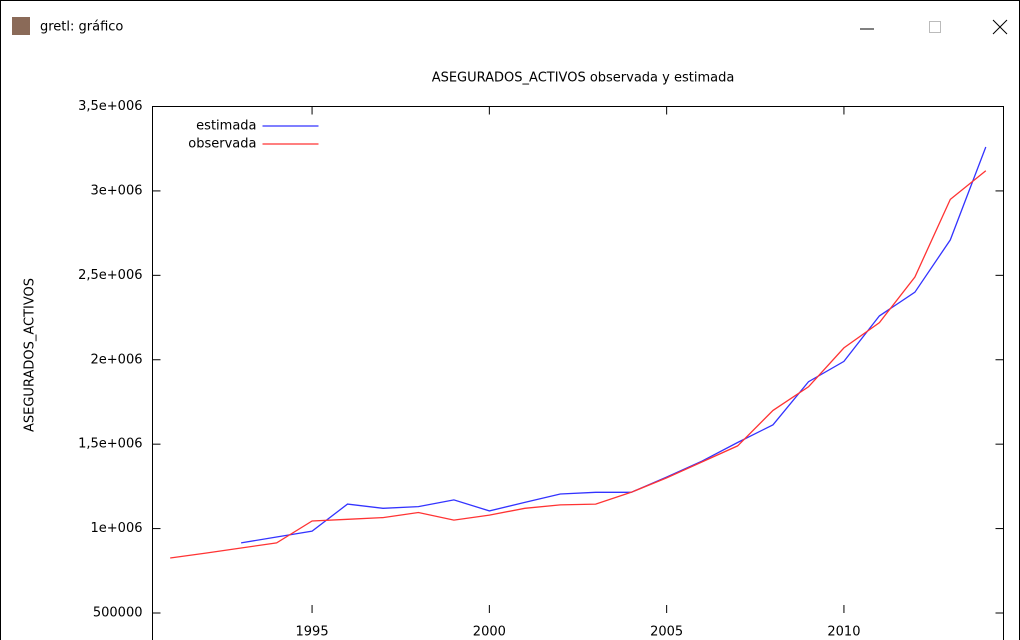 This screenshot has height=640, width=1020. What do you see at coordinates (30, 355) in the screenshot?
I see `y-axis-label: ASEGURADOS_ACTIVOS` at bounding box center [30, 355].